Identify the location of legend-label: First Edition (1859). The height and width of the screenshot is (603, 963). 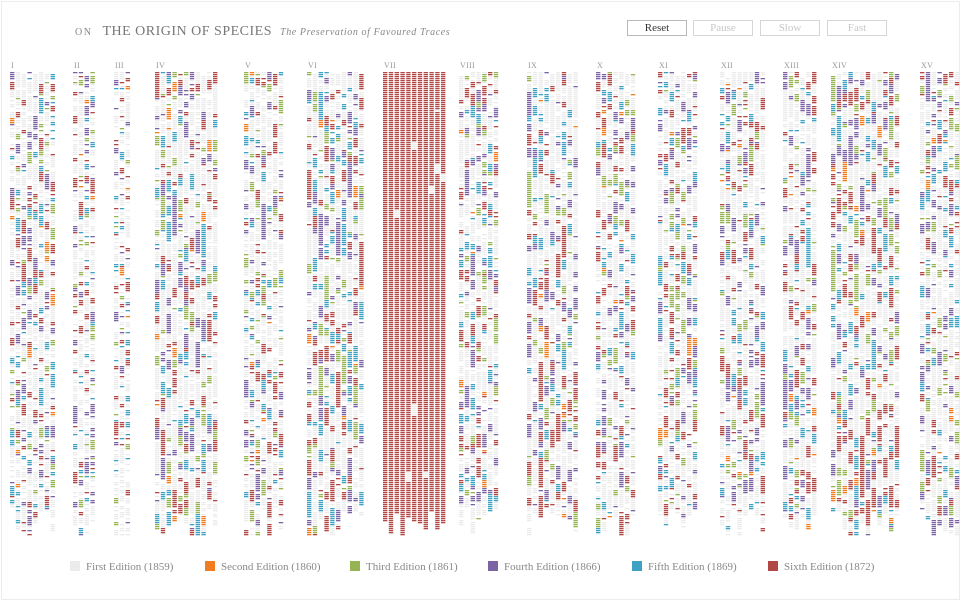
(129, 567).